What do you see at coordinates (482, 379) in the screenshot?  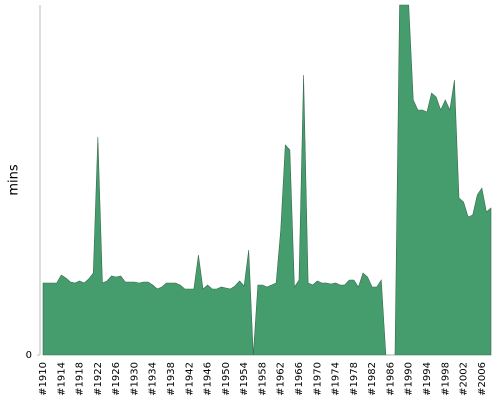 I see `x-tick-label: #2006` at bounding box center [482, 379].